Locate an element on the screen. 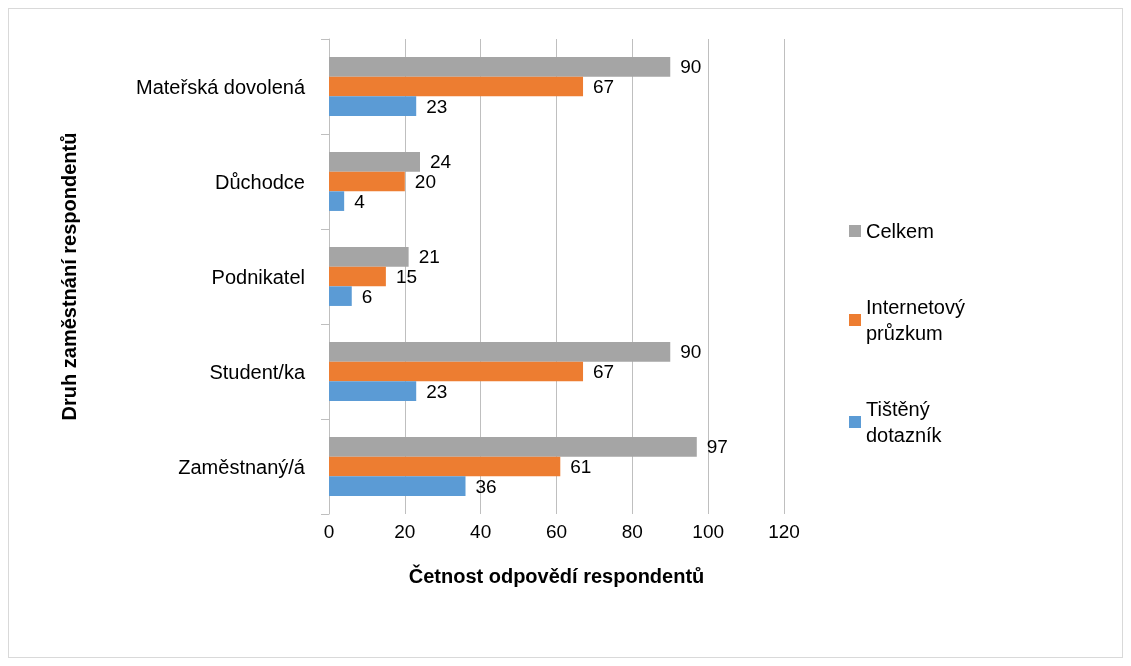 This screenshot has height=666, width=1131. y-tick-label: Důchodce is located at coordinates (259, 181).